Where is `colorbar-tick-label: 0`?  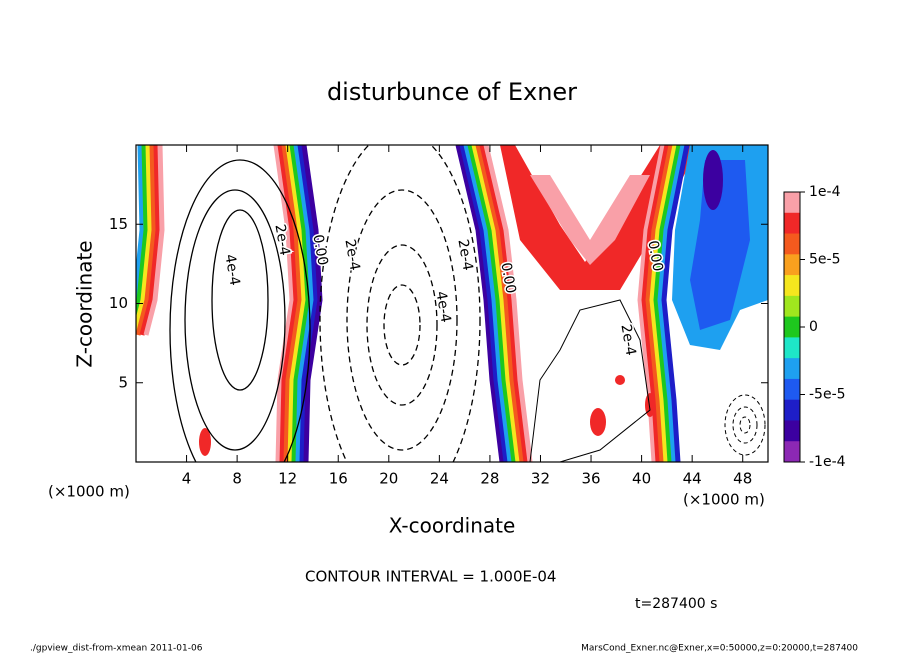 colorbar-tick-label: 0 is located at coordinates (813, 327).